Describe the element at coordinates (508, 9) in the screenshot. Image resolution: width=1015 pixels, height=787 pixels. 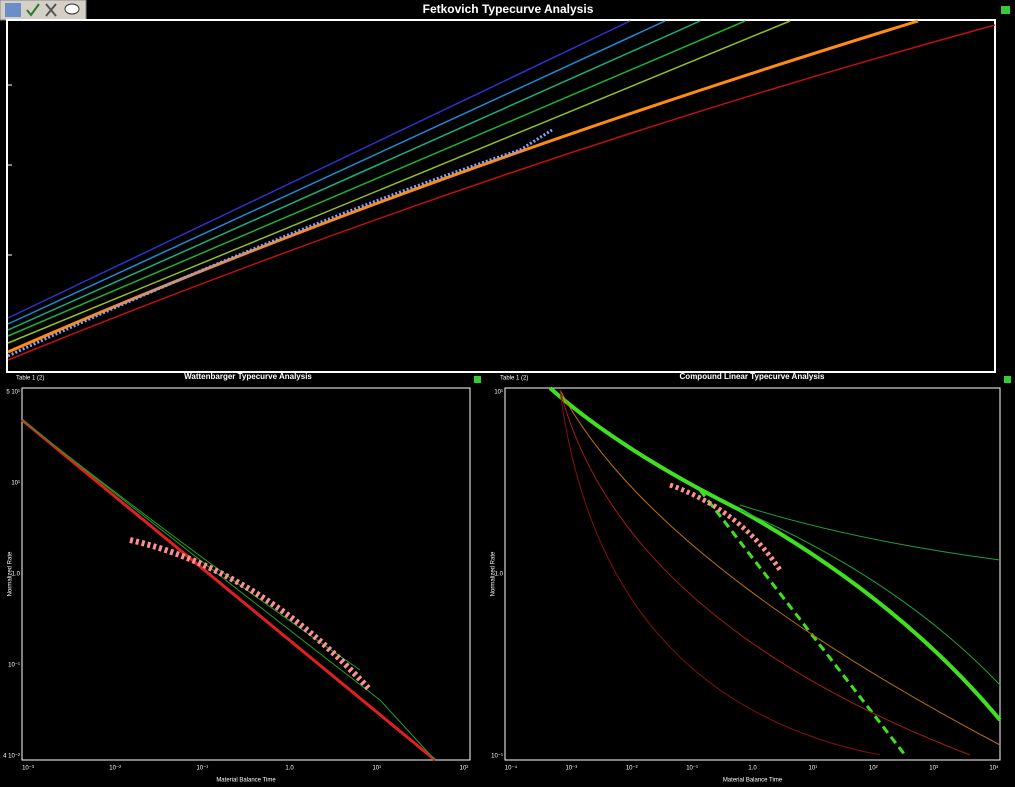
I see `panel-title: Fetkovich Typecurve Analysis` at that location.